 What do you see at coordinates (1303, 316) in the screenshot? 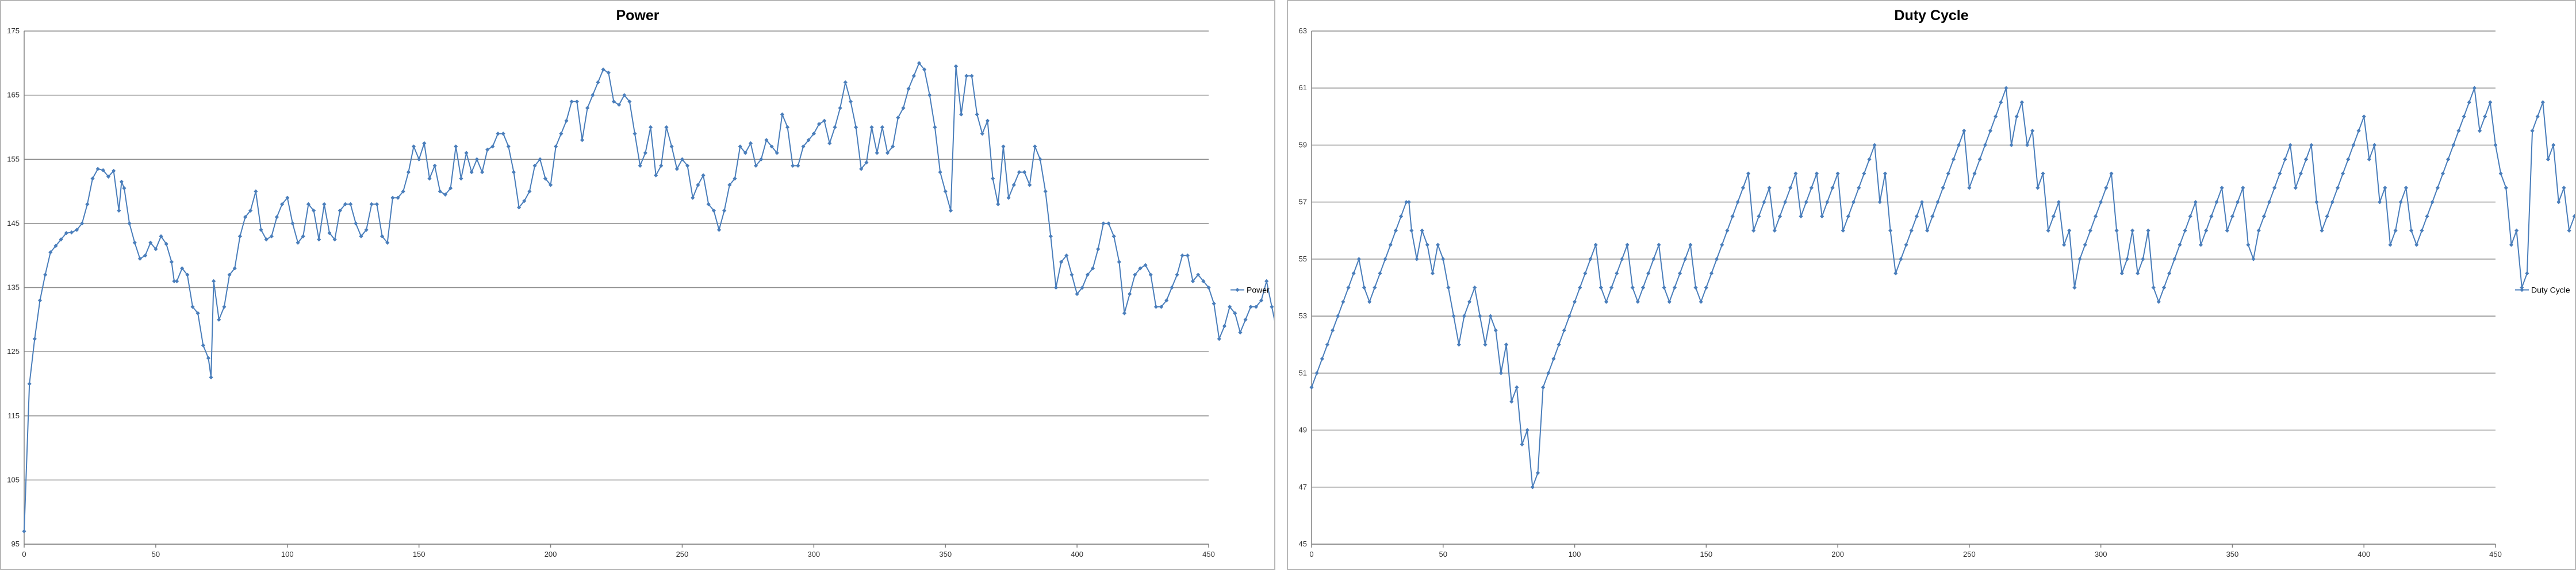
I see `y-tick-label: 53` at bounding box center [1303, 316].